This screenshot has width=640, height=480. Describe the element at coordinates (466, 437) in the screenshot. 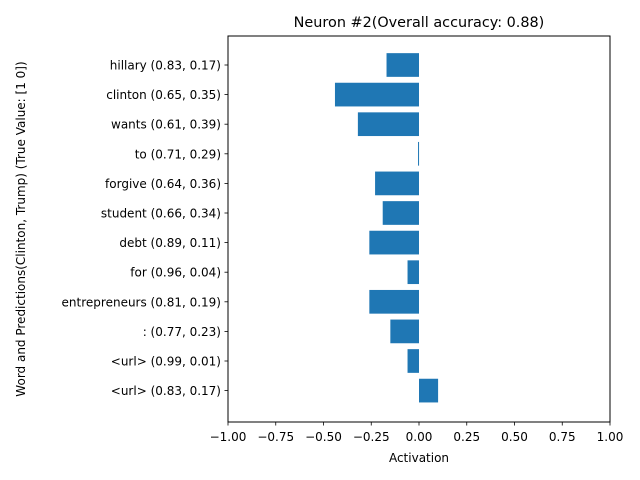

I see `x-tick-label: 0.25` at that location.